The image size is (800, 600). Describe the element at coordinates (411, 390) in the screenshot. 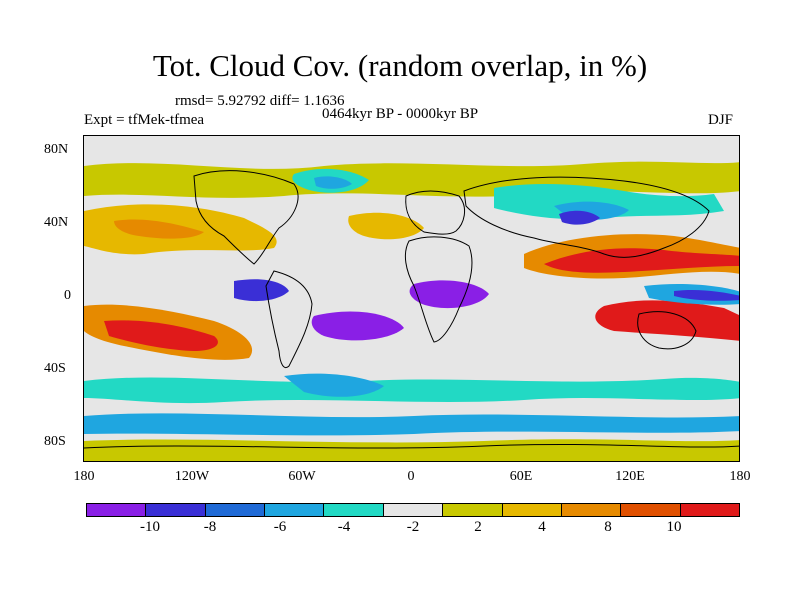

I see `cyan-band-southern-ocean` at that location.